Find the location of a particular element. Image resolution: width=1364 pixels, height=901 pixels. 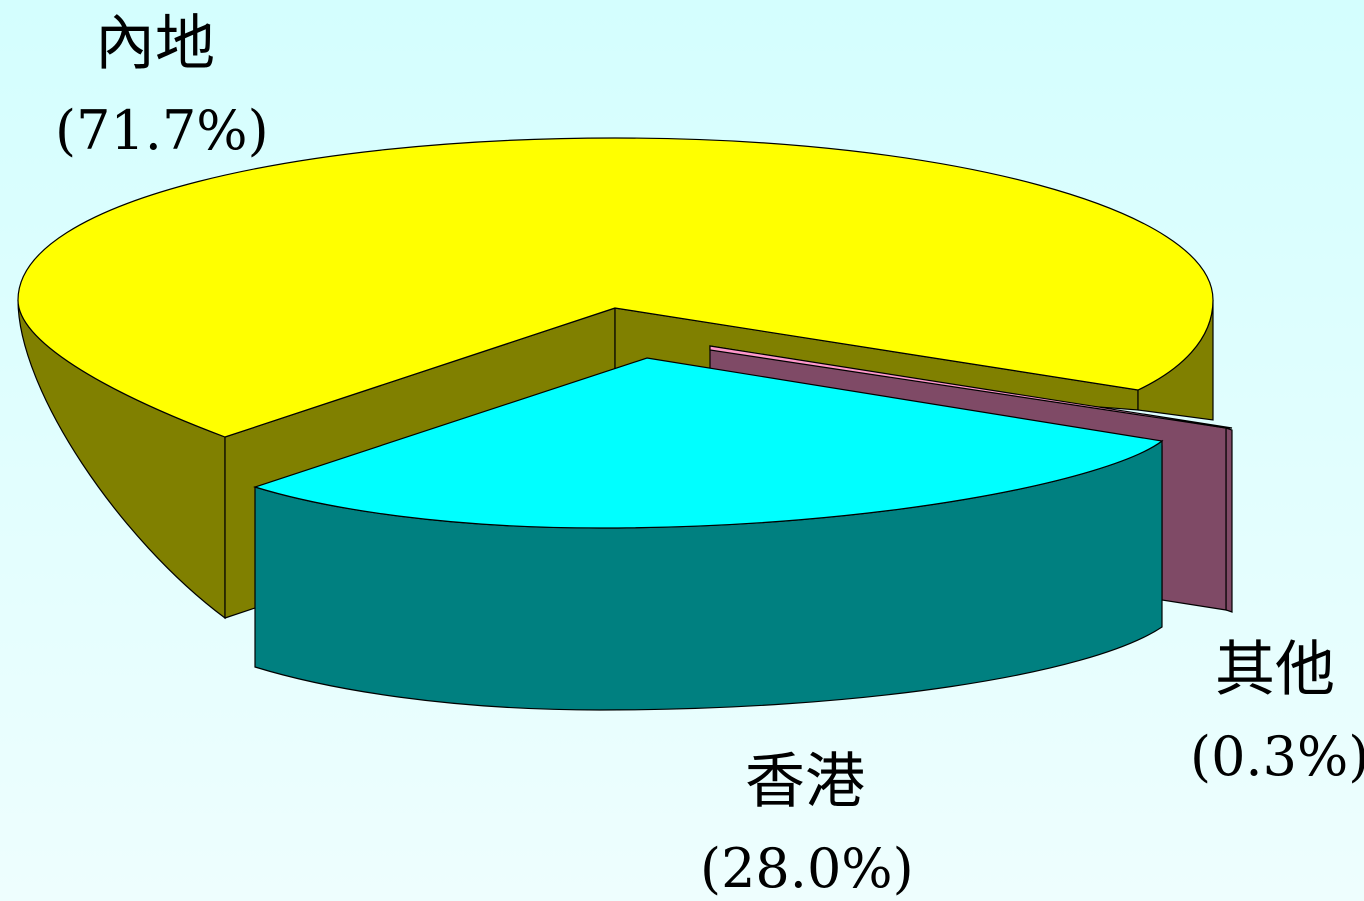

label-other-name: 其他 is located at coordinates (1275, 670).